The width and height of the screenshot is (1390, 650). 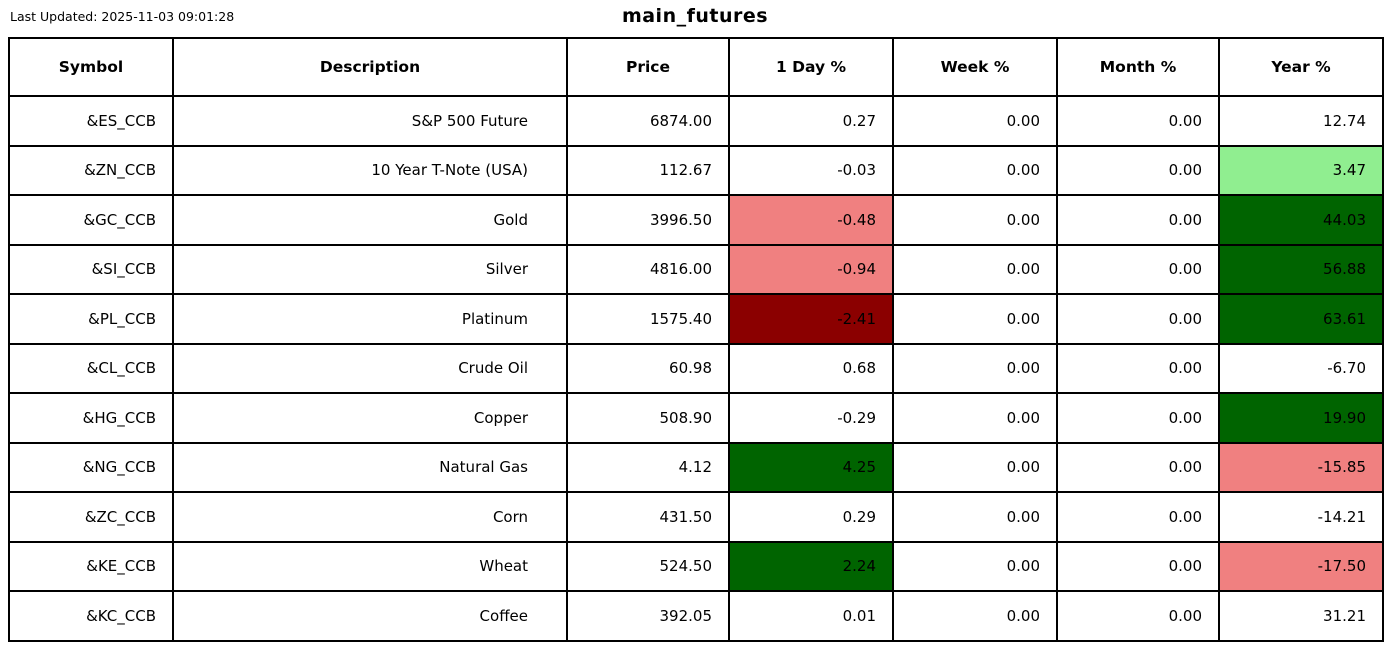 What do you see at coordinates (811, 368) in the screenshot?
I see `day-cell: 0.68` at bounding box center [811, 368].